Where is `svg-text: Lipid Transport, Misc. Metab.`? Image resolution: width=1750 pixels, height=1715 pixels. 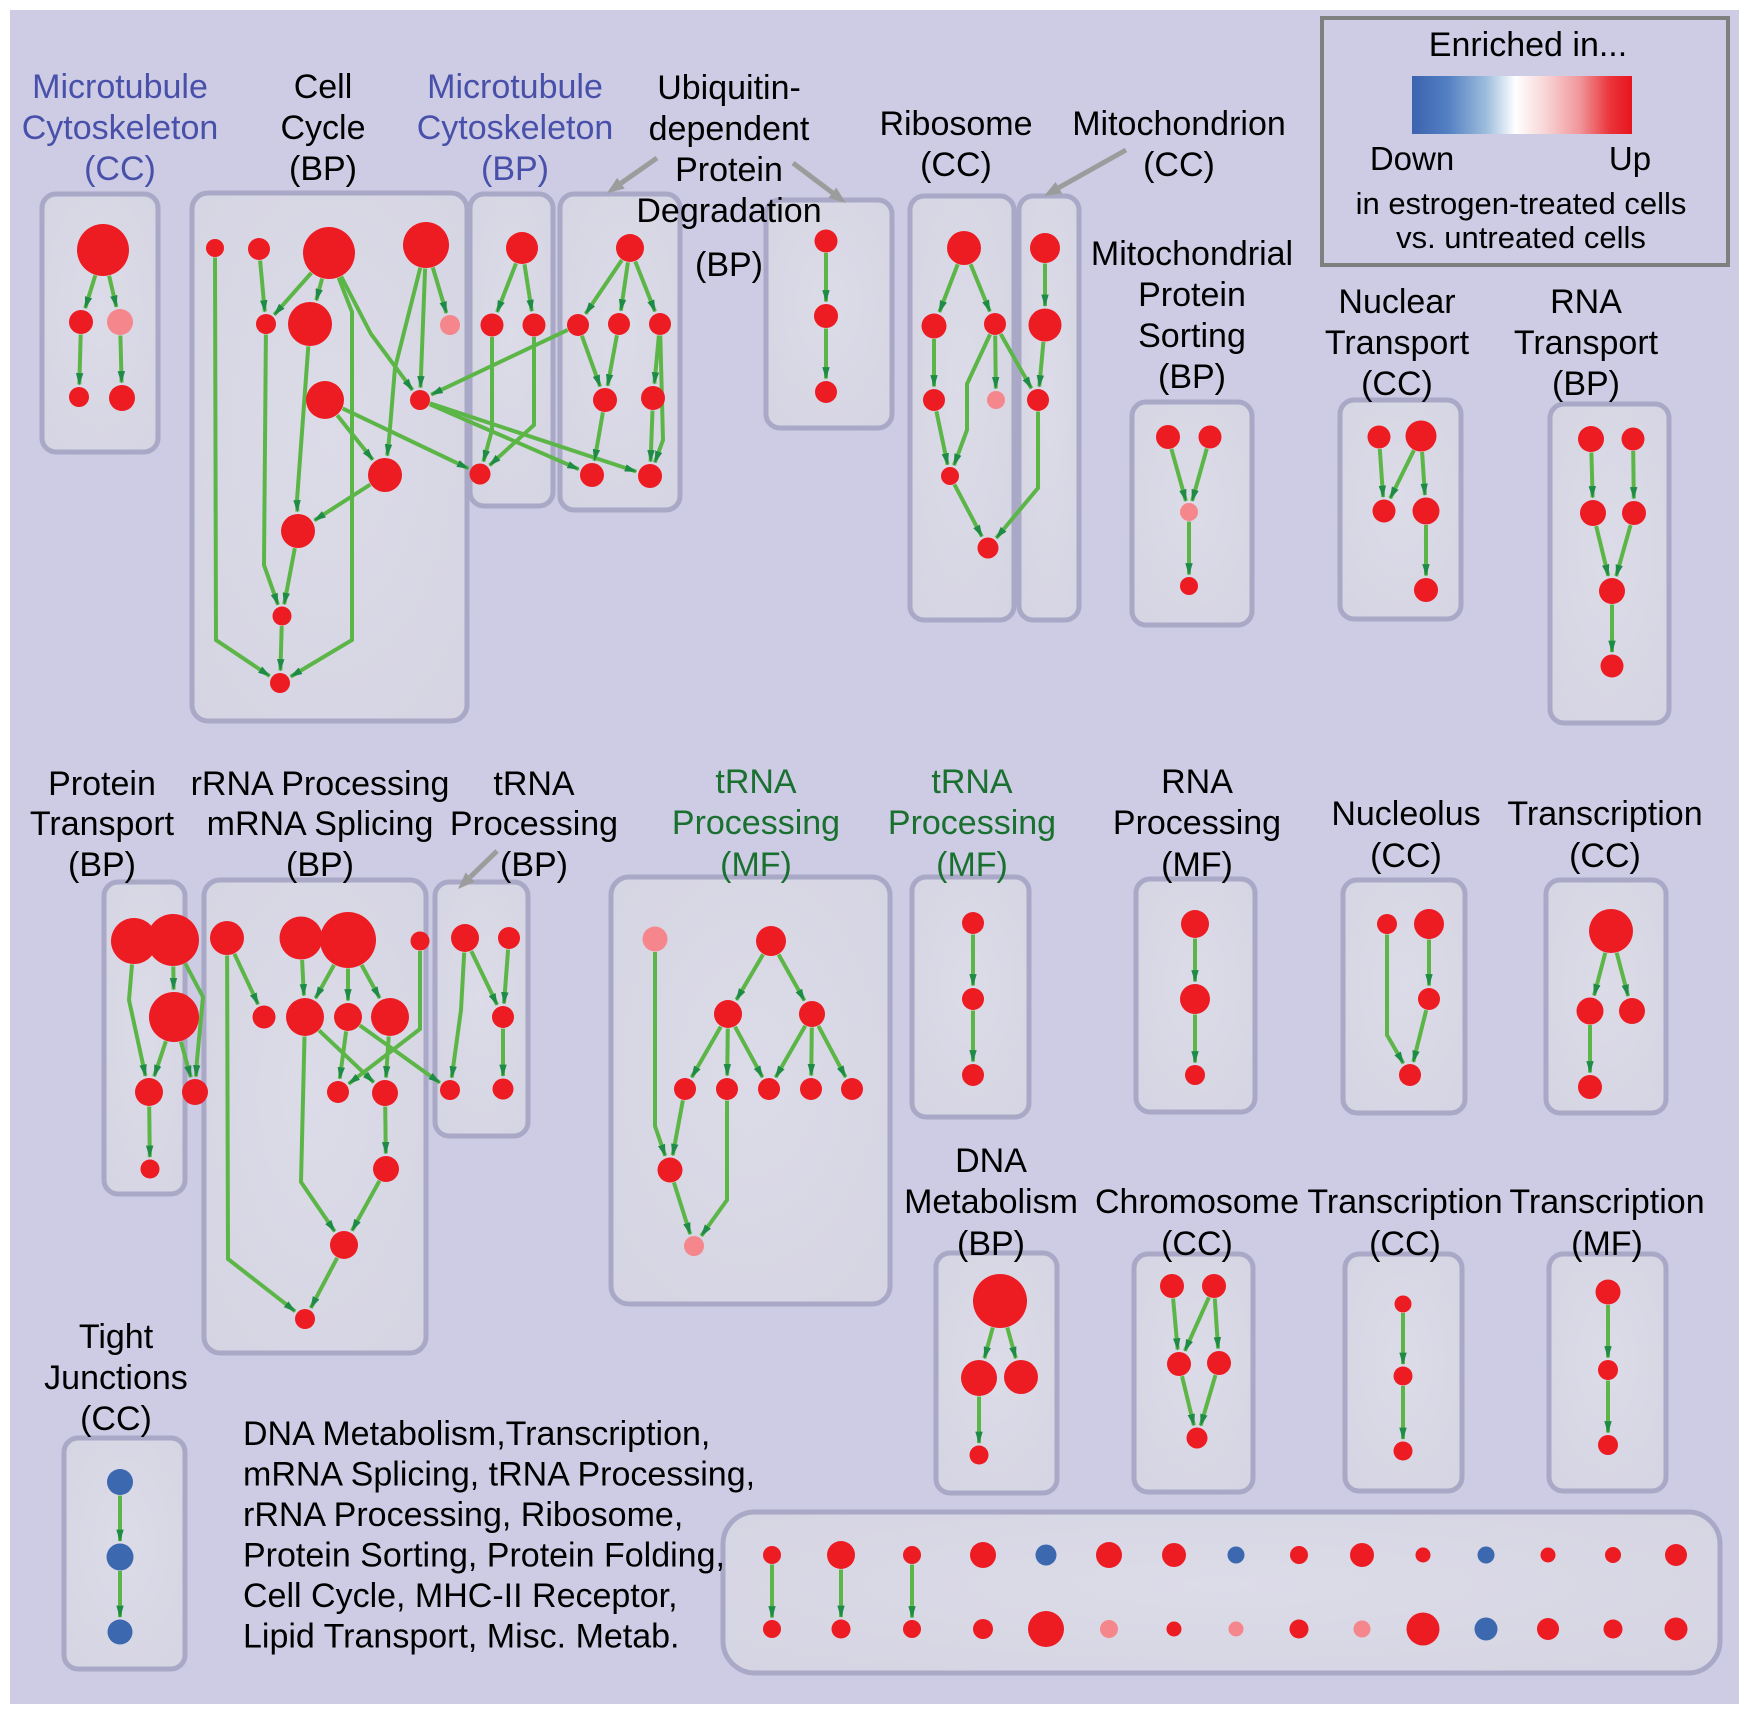 svg-text: Lipid Transport, Misc. Metab. is located at coordinates (461, 1637).